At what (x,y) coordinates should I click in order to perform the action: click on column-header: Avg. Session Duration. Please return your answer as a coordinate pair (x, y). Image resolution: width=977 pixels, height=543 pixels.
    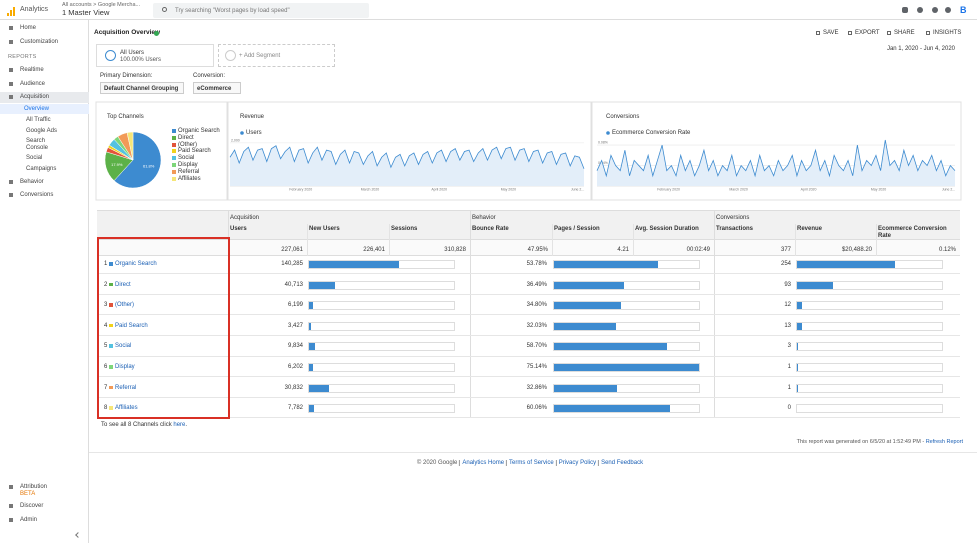
    Looking at the image, I should click on (667, 229).